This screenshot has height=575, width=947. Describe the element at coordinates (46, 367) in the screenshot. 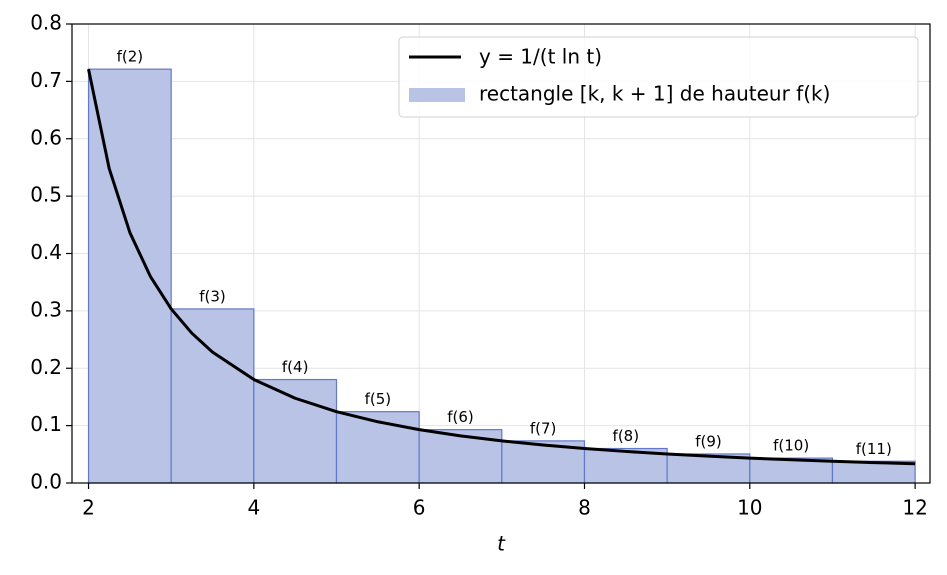

I see `y-tick-label: 0.2` at that location.